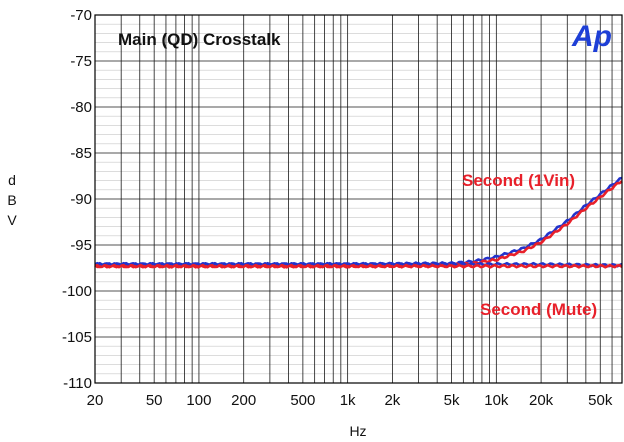 This screenshot has height=442, width=624. I want to click on x-tick-label: 10k, so click(496, 400).